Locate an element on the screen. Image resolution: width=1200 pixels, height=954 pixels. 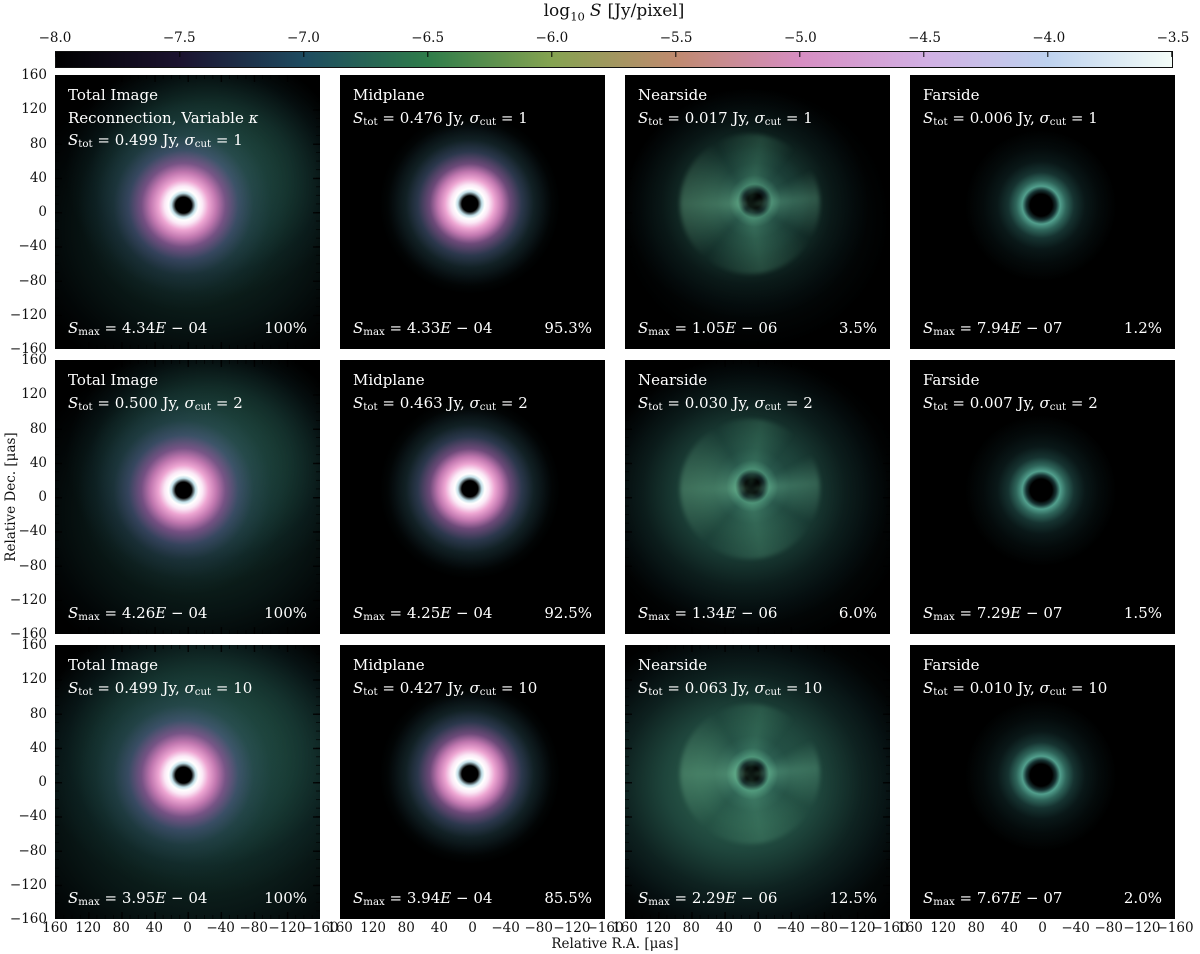
panel-title: Midplane is located at coordinates (389, 95).